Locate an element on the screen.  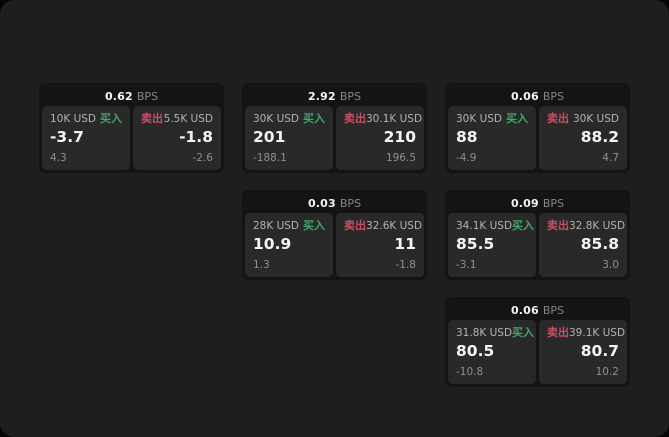
sell-panel: 卖出 30.1K USD 210 196.5 is located at coordinates (380, 138).